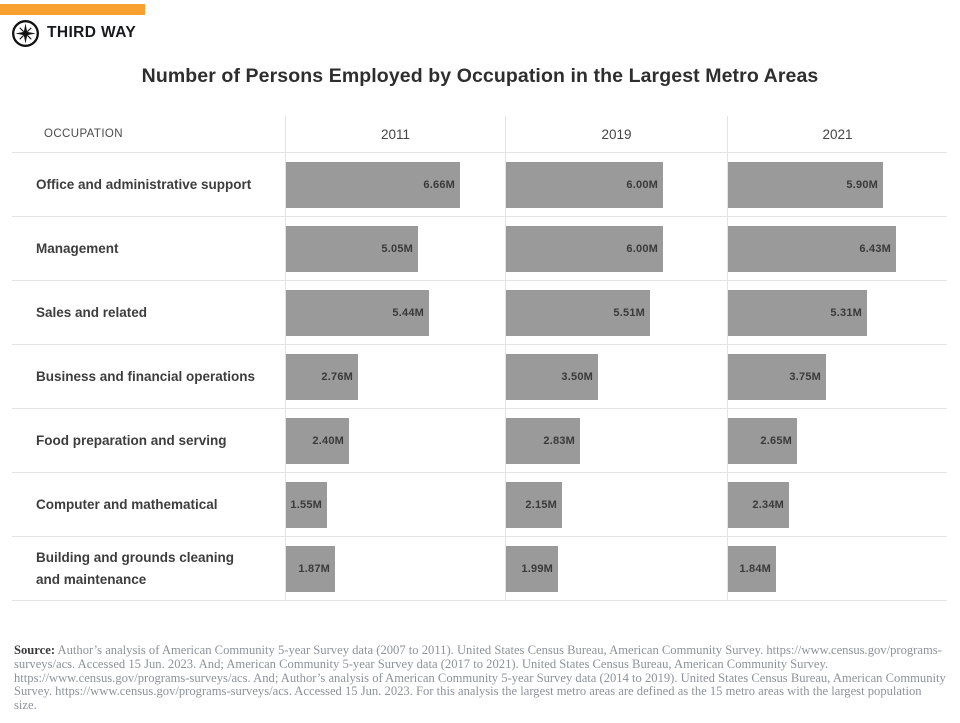  Describe the element at coordinates (357, 312) in the screenshot. I see `value-bar: 5.44M` at that location.